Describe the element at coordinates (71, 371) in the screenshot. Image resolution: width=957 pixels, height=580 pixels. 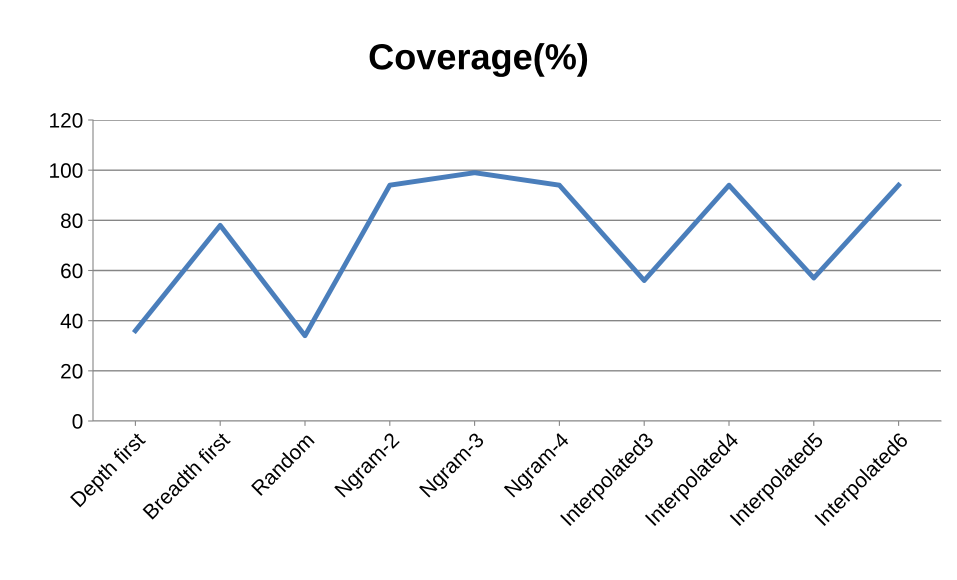
I see `y-tick-label: 20` at that location.